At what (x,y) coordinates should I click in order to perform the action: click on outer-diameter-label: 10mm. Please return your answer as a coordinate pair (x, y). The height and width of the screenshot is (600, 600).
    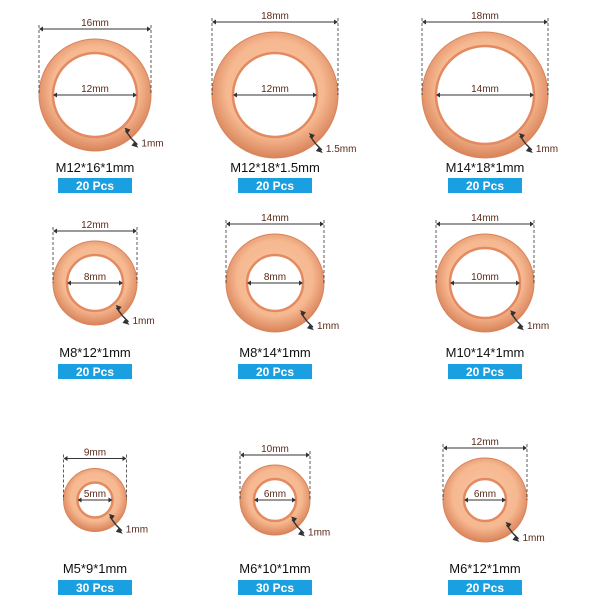
    Looking at the image, I should click on (275, 449).